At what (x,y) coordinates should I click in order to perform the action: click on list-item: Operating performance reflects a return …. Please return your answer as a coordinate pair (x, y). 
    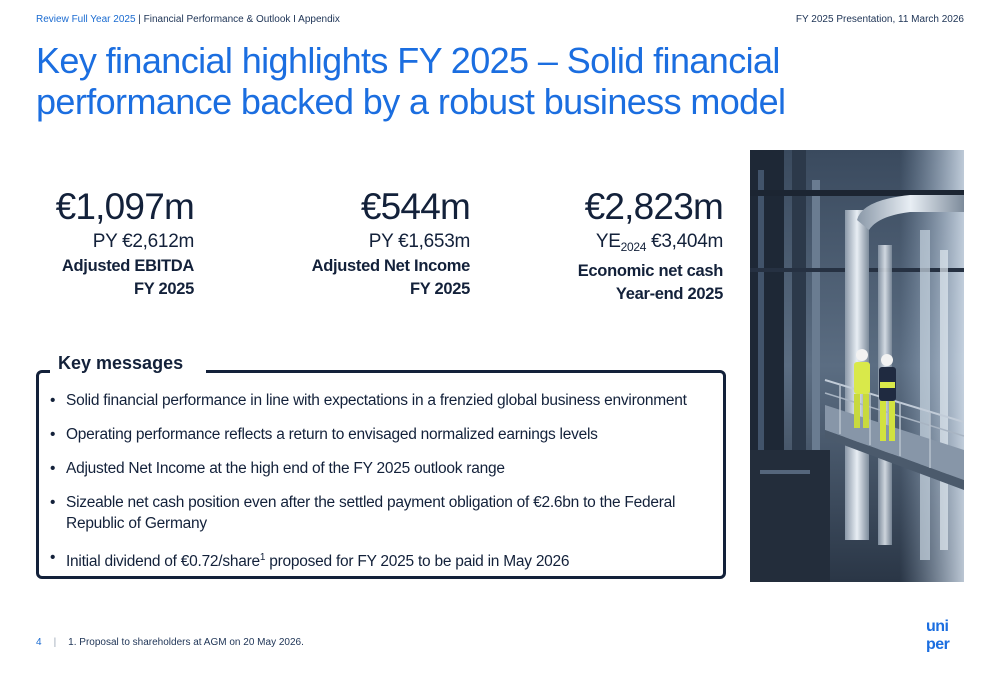
    Looking at the image, I should click on (386, 434).